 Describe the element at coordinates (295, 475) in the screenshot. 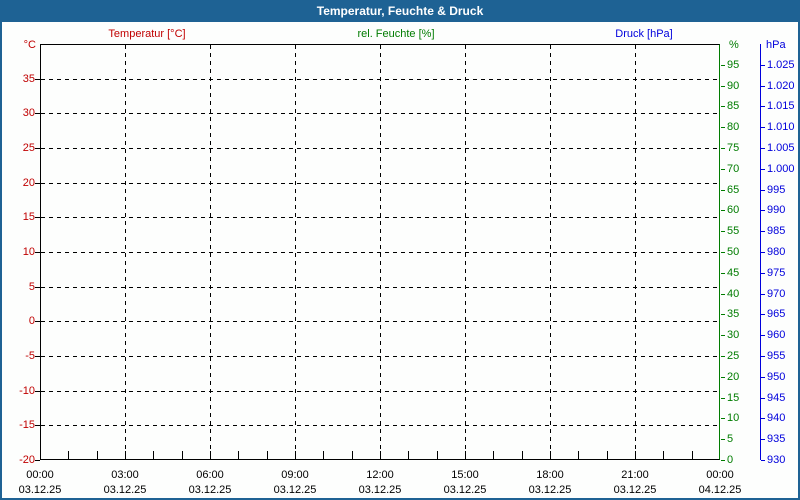

I see `time-tick-label: 09:00` at that location.